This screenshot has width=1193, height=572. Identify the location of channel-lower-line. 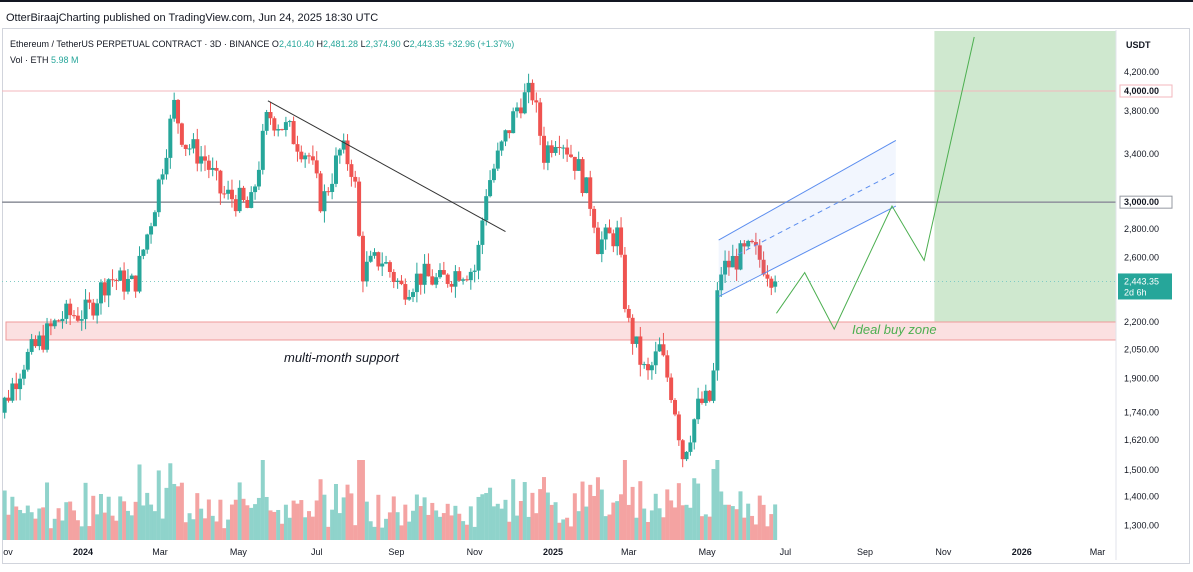
(807, 251).